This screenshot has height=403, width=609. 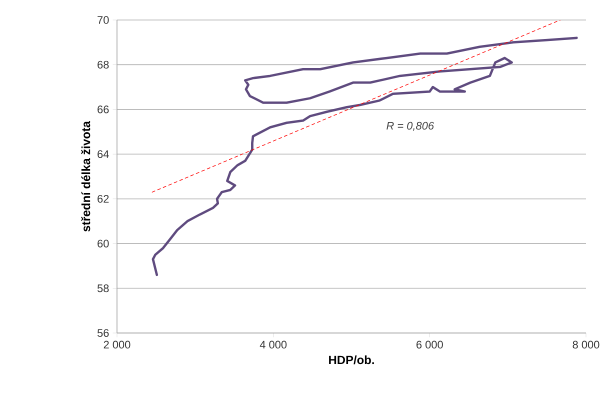 I want to click on y-tick-label: 62, so click(x=103, y=198).